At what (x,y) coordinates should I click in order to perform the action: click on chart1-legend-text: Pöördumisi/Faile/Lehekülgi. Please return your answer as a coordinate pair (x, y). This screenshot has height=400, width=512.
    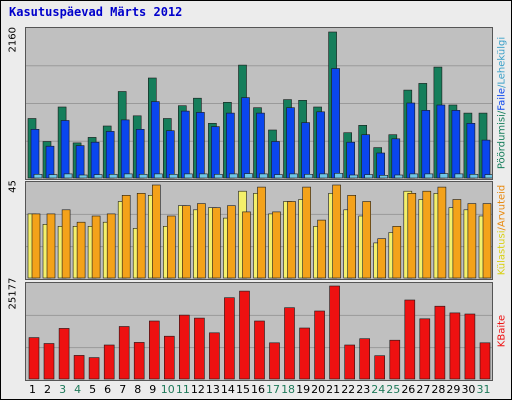
    Looking at the image, I should click on (502, 102).